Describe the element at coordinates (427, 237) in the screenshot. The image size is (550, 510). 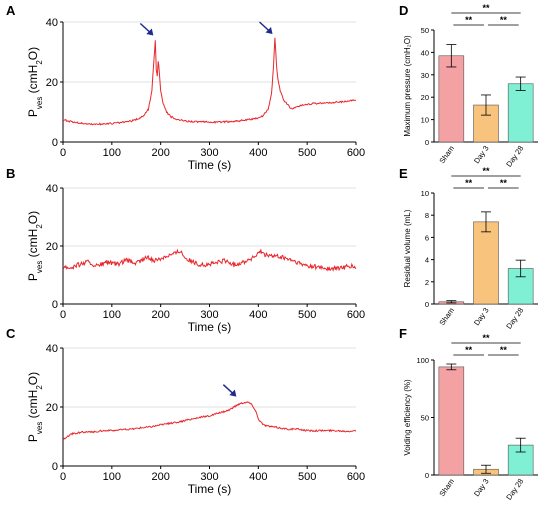
I see `y-tick-label: 6` at that location.